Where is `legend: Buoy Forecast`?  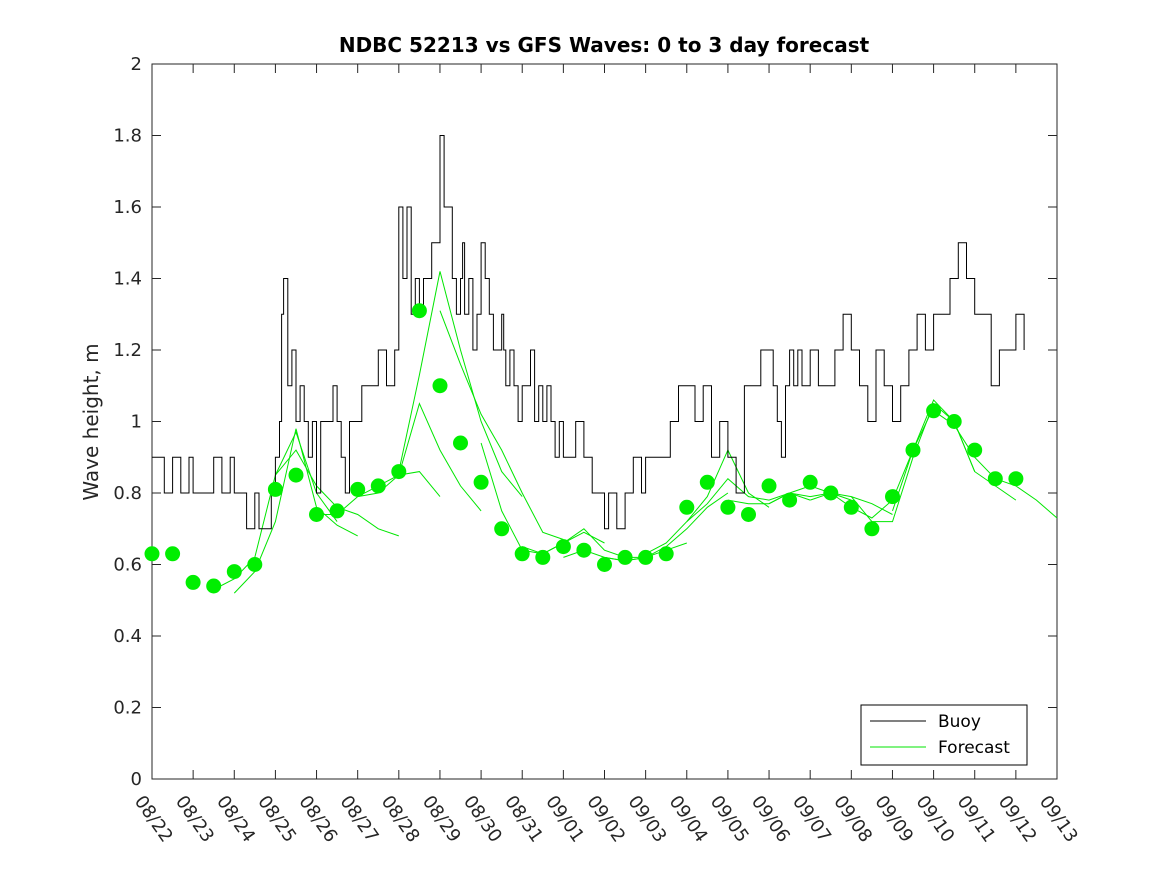
legend: Buoy Forecast is located at coordinates (944, 735).